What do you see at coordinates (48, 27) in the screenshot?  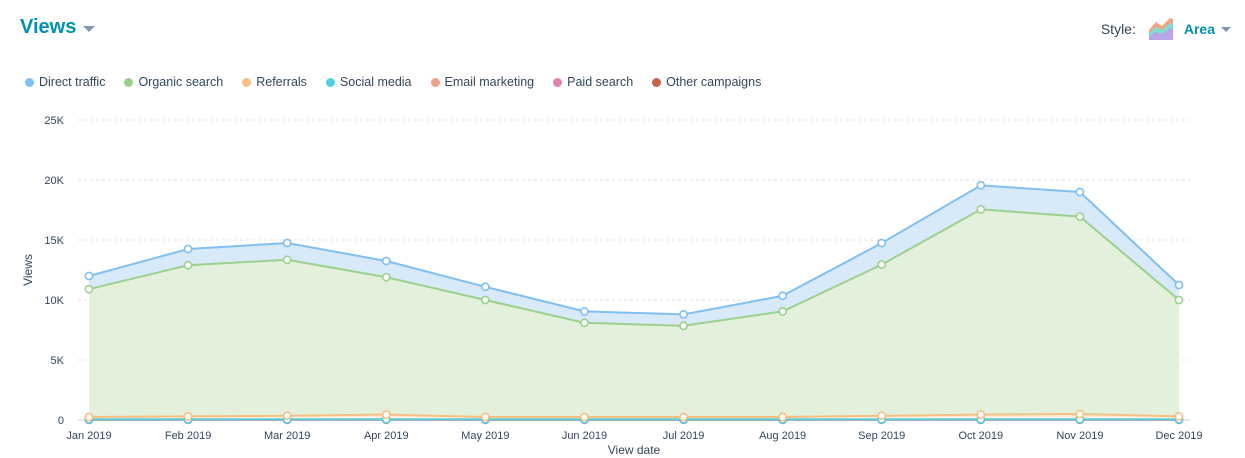 I see `chart-title-dropdown: Views` at bounding box center [48, 27].